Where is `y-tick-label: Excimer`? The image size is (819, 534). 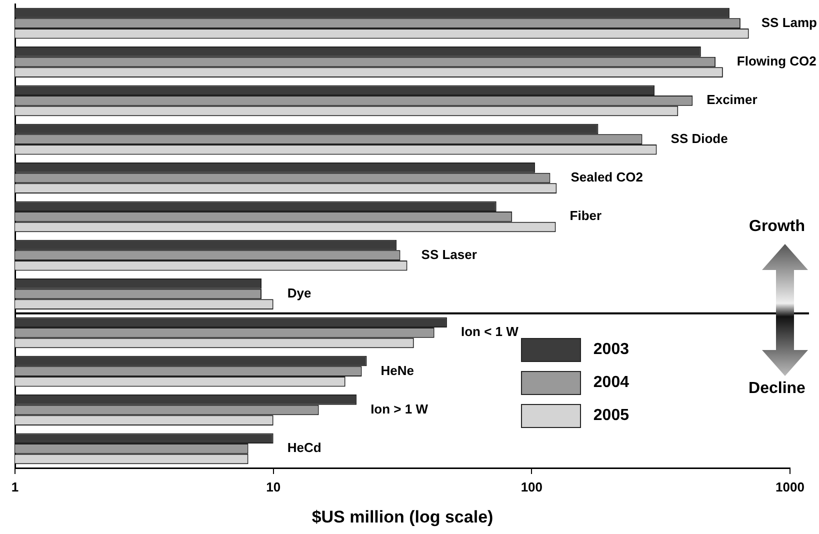 y-tick-label: Excimer is located at coordinates (732, 100).